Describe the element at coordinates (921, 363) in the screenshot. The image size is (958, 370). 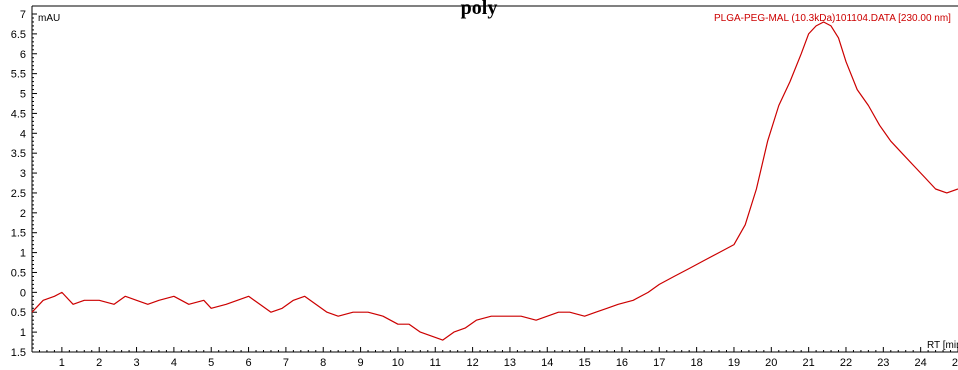
I see `x-tick-label: 24` at that location.